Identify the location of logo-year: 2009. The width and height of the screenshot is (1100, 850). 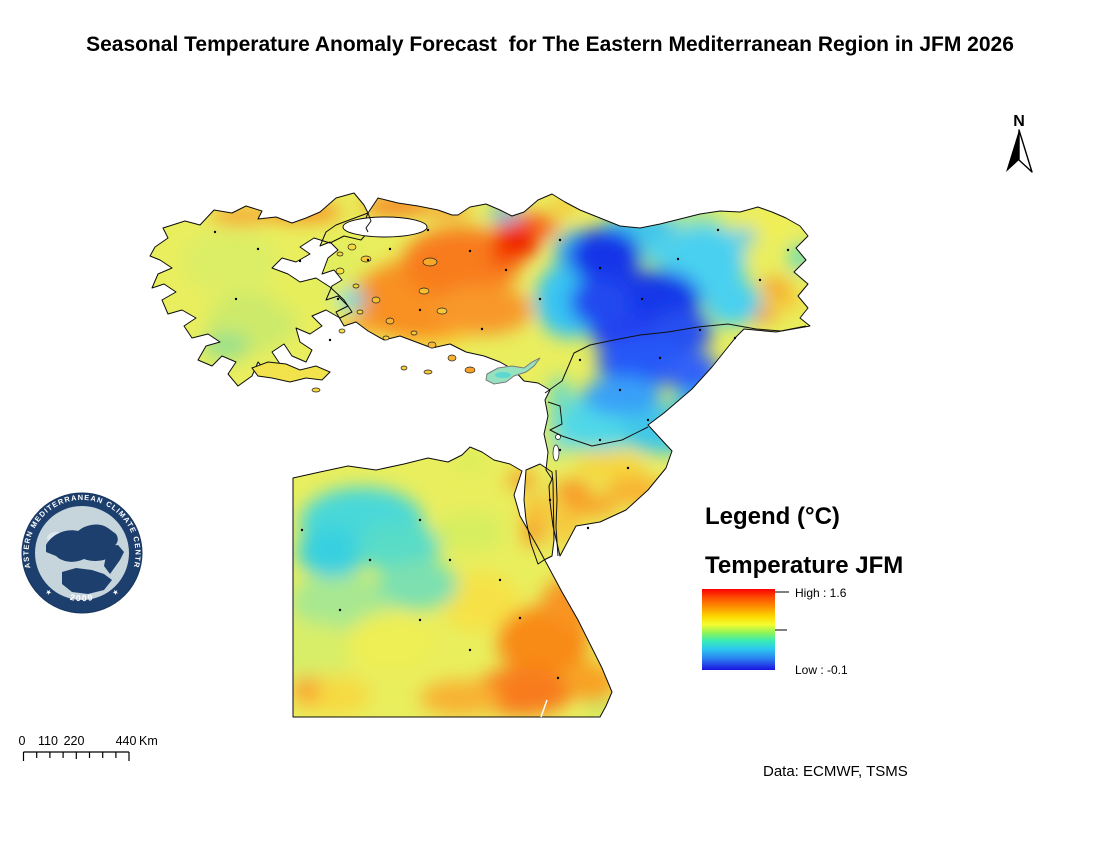
(81, 597).